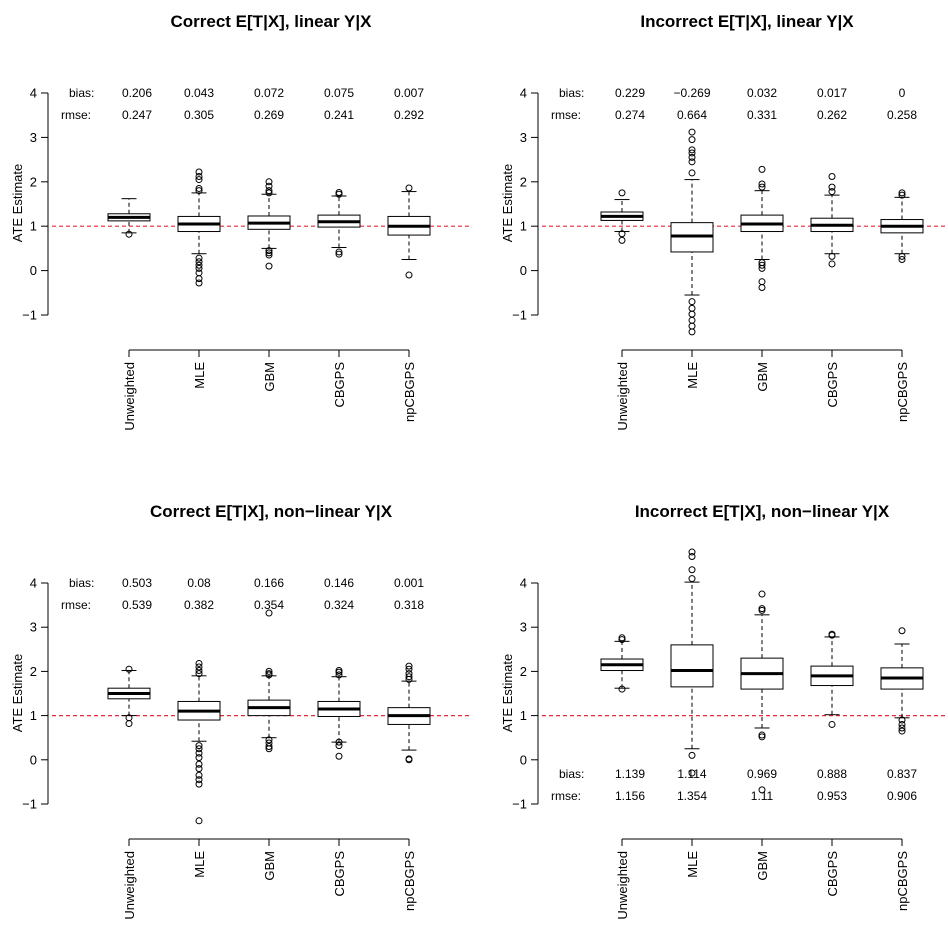  Describe the element at coordinates (137, 93) in the screenshot. I see `bias-value: 0.206` at that location.